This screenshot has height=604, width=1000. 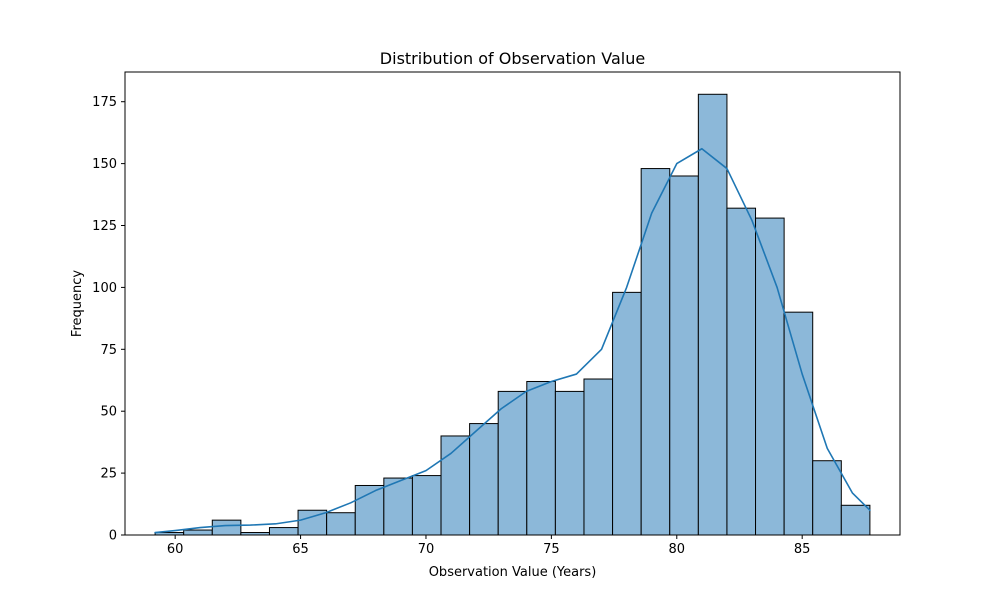 I want to click on x-axis-label: Observation Value (Years), so click(x=513, y=572).